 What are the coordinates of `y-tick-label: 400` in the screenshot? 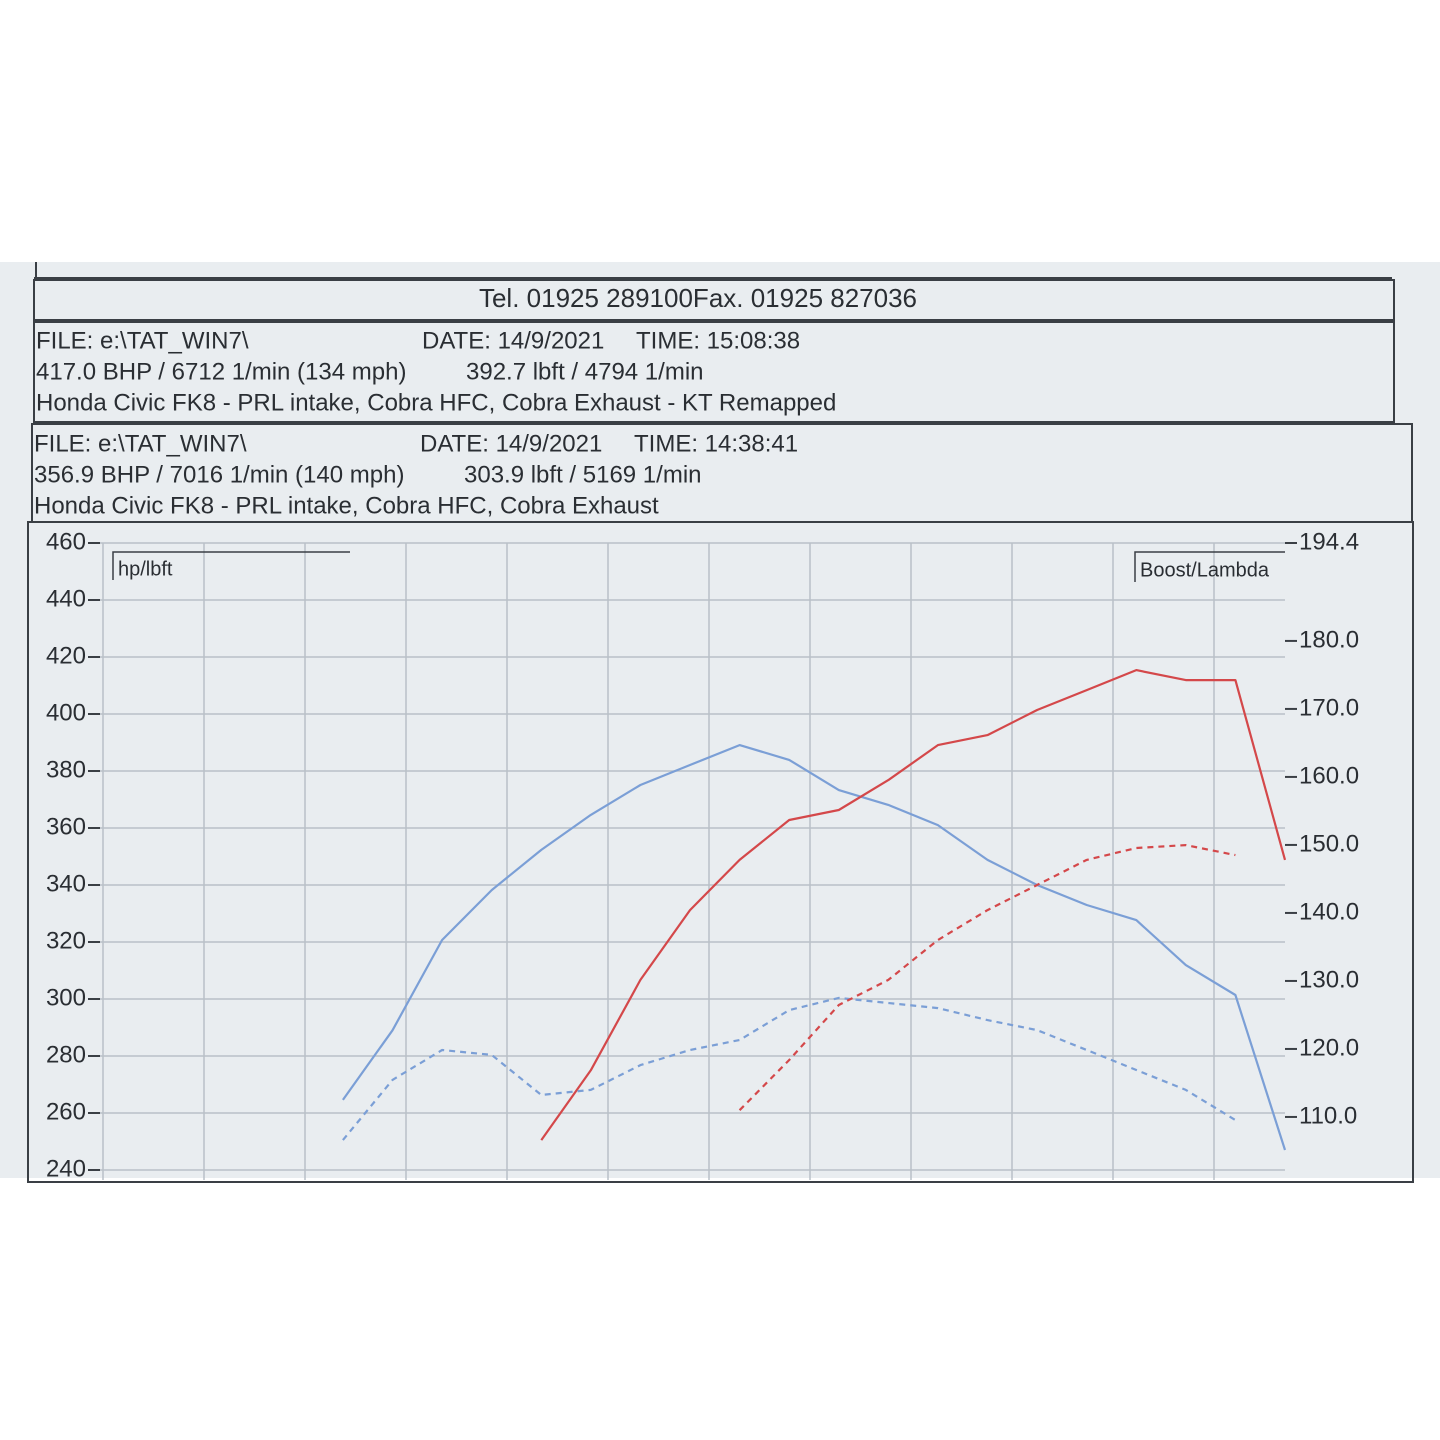 It's located at (66, 712).